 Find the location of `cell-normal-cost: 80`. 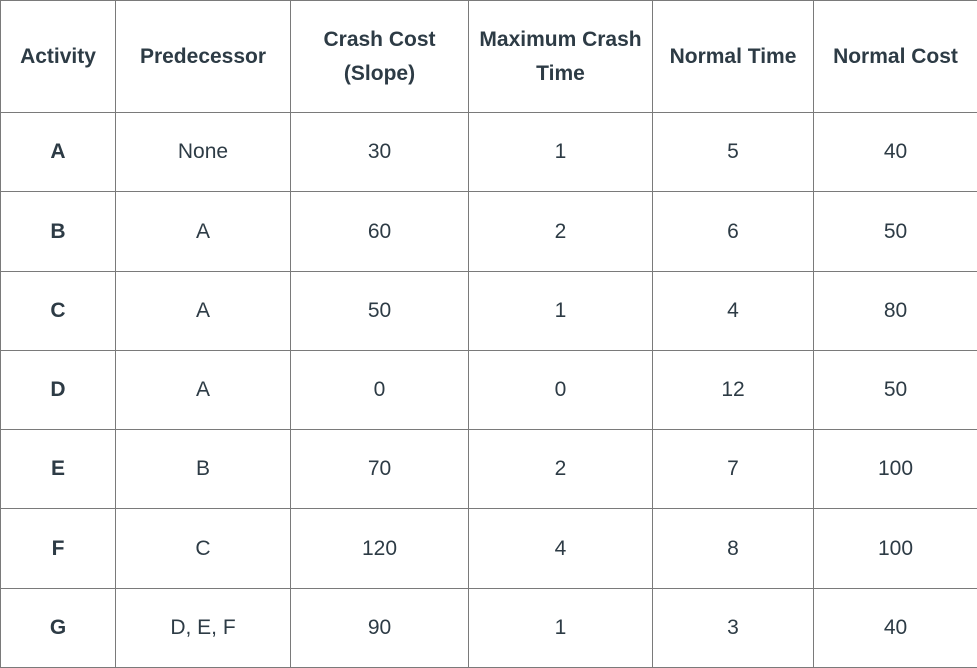

cell-normal-cost: 80 is located at coordinates (895, 310).